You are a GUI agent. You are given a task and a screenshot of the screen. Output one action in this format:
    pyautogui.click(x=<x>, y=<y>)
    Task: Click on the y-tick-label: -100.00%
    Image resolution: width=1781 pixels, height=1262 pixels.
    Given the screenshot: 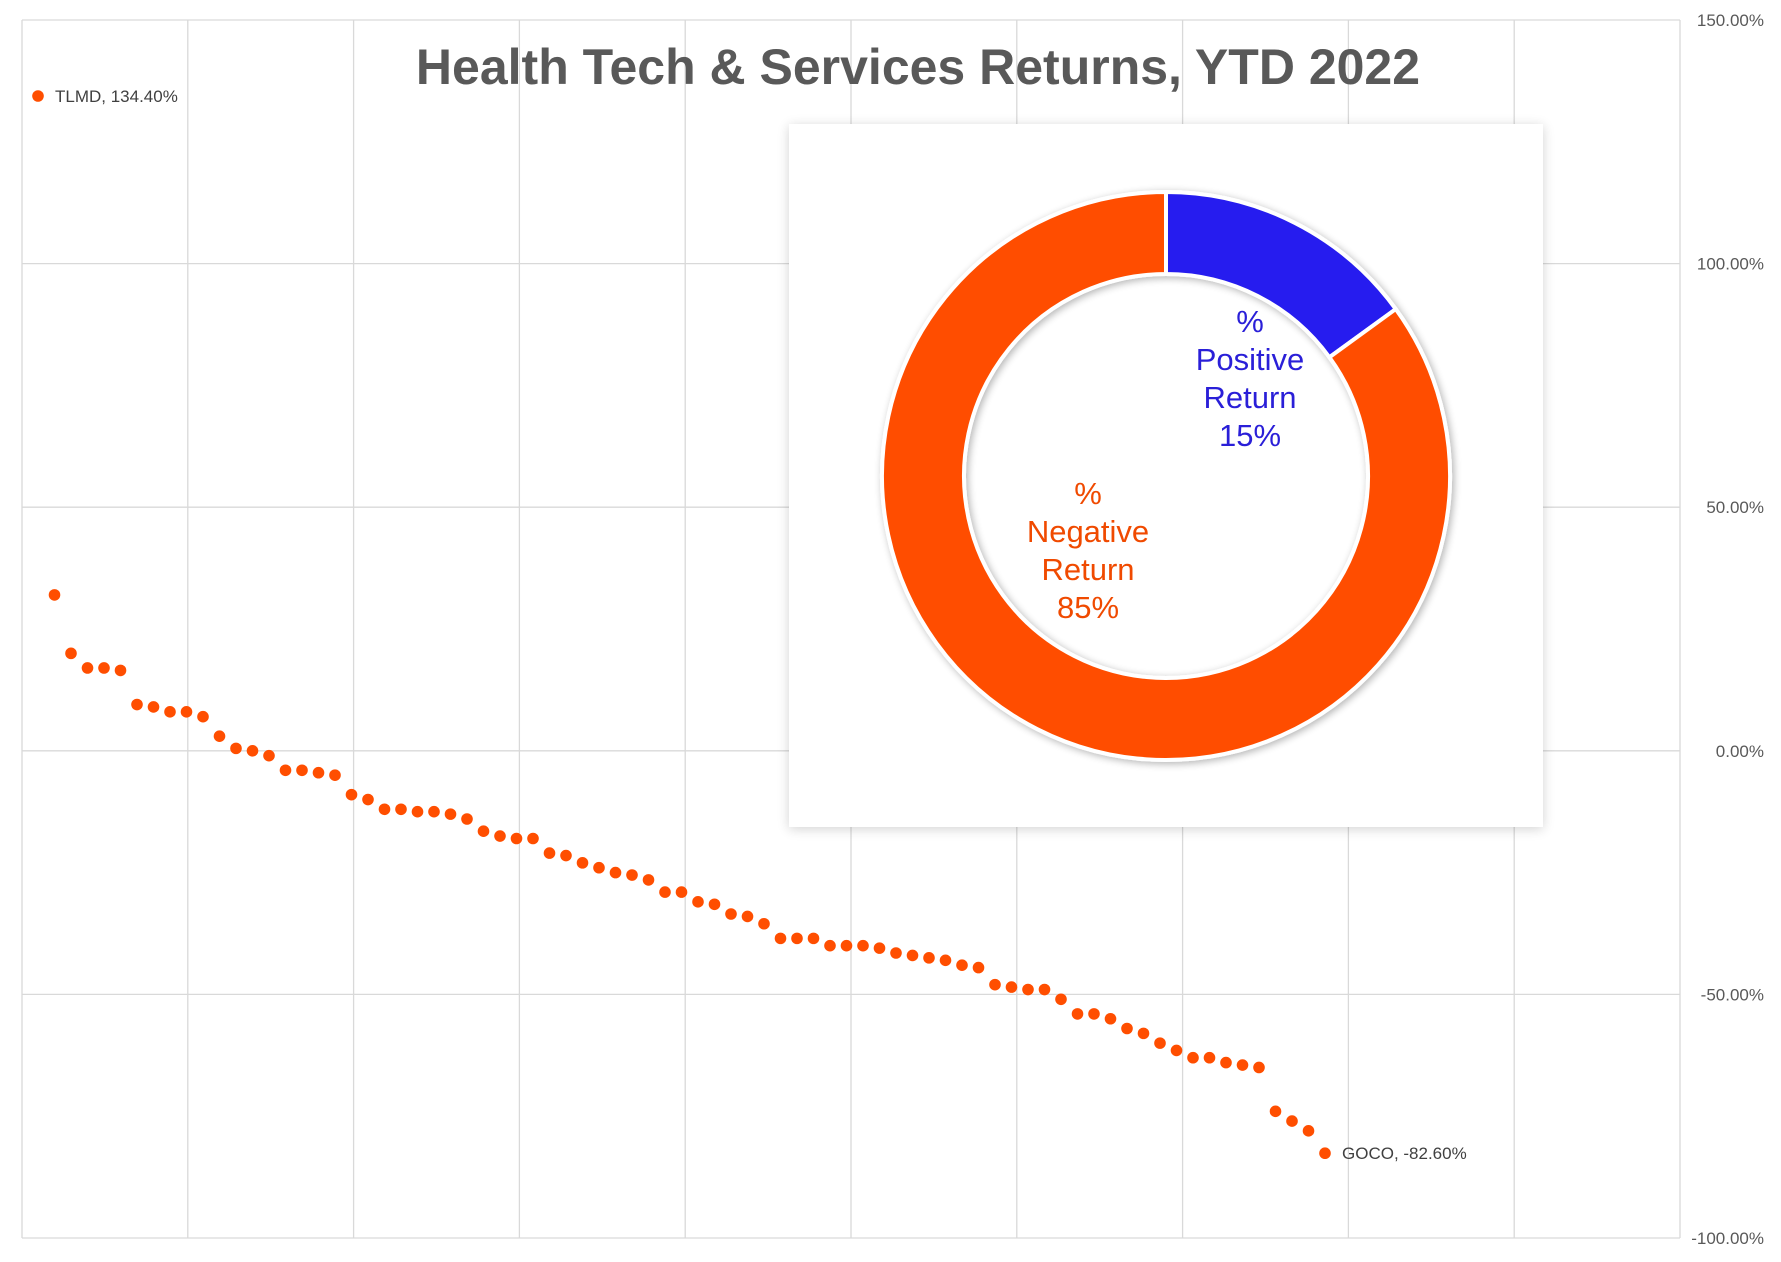 What is the action you would take?
    pyautogui.click(x=1727, y=1238)
    